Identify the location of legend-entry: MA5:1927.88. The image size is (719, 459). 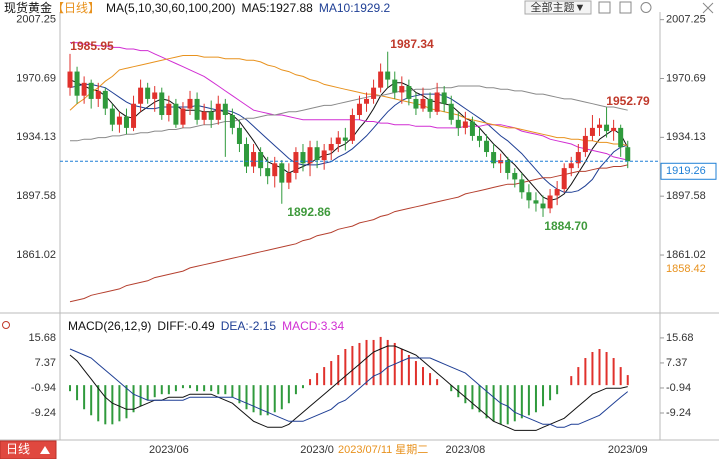
(277, 8).